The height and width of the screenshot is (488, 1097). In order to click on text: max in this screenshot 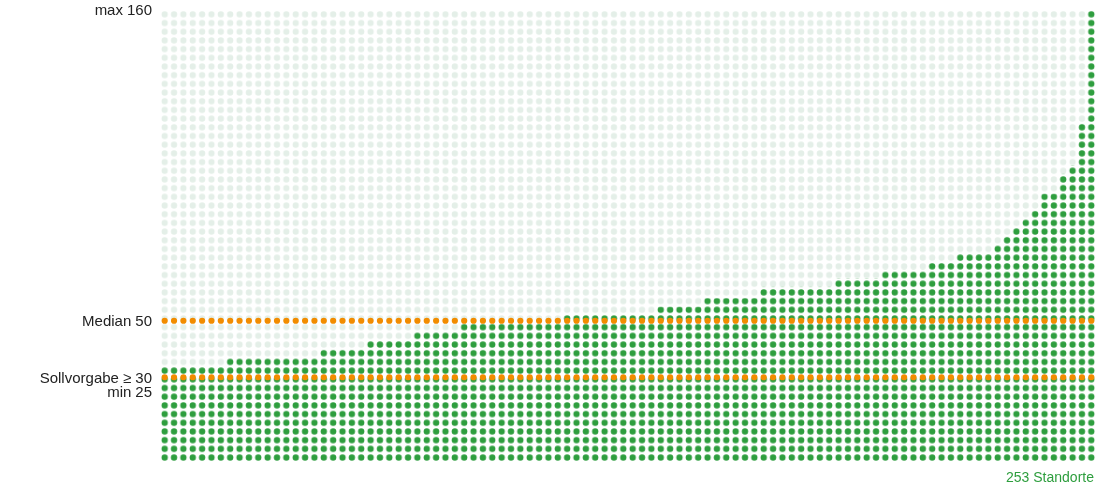, I will do `click(109, 10)`.